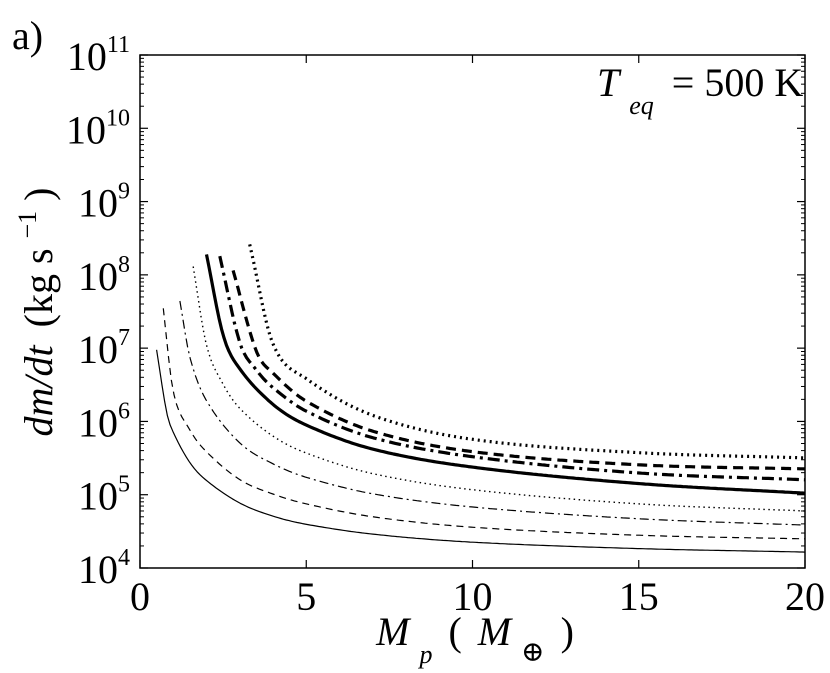 This screenshot has width=830, height=673. I want to click on x-label-paren-open: (, so click(454, 631).